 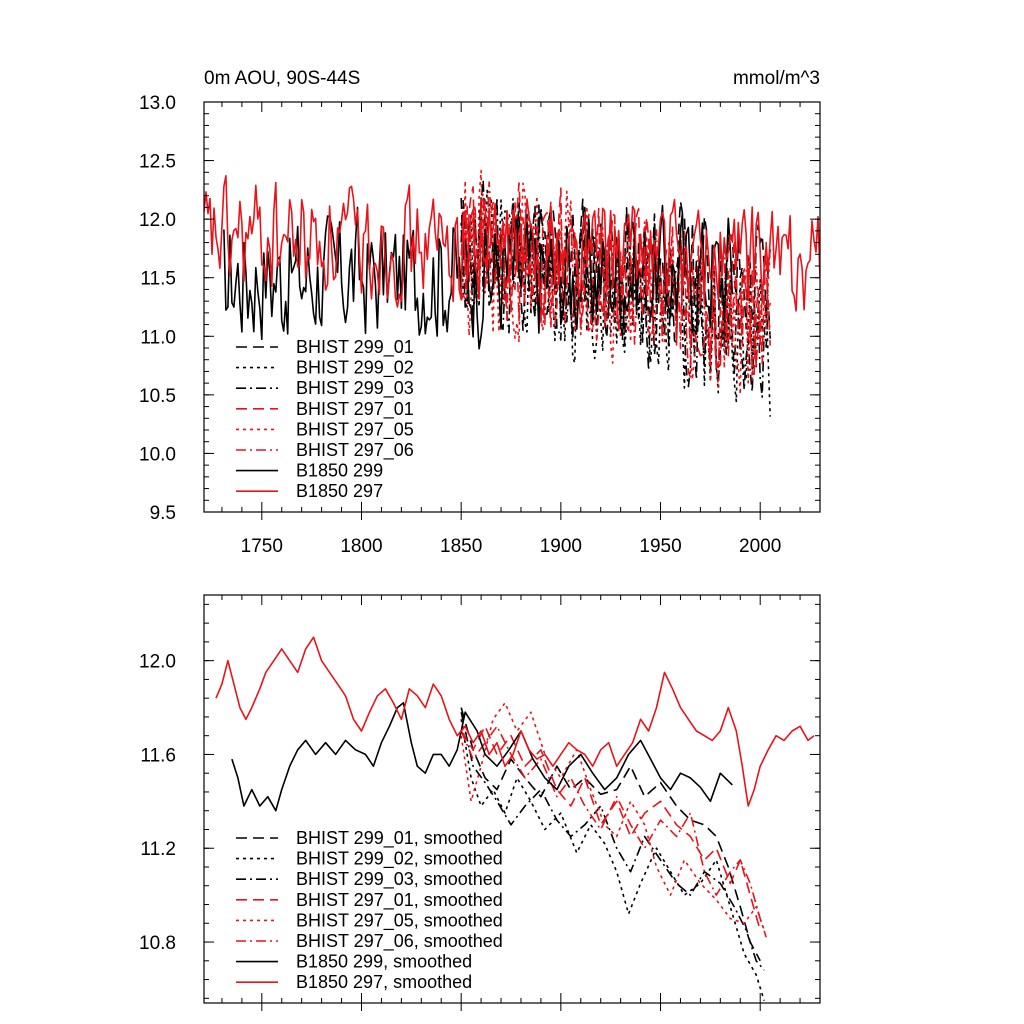 I want to click on bottom-legend-label: BHIST 299_03, smoothed, so click(x=399, y=879).